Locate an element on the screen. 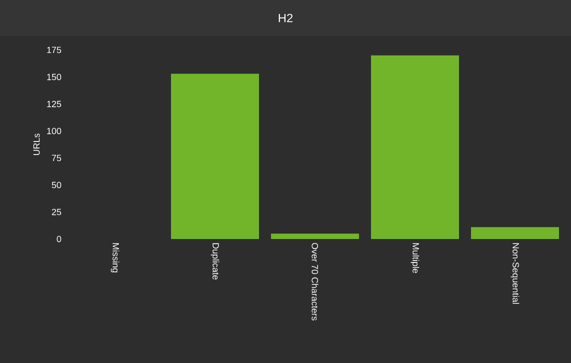 This screenshot has width=571, height=363. y-tick-label: 50 is located at coordinates (57, 185).